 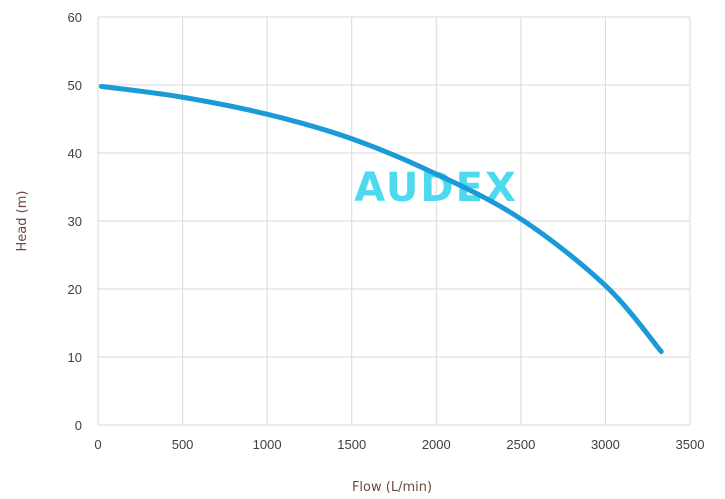 What do you see at coordinates (97, 444) in the screenshot?
I see `x-tick-label: 0` at bounding box center [97, 444].